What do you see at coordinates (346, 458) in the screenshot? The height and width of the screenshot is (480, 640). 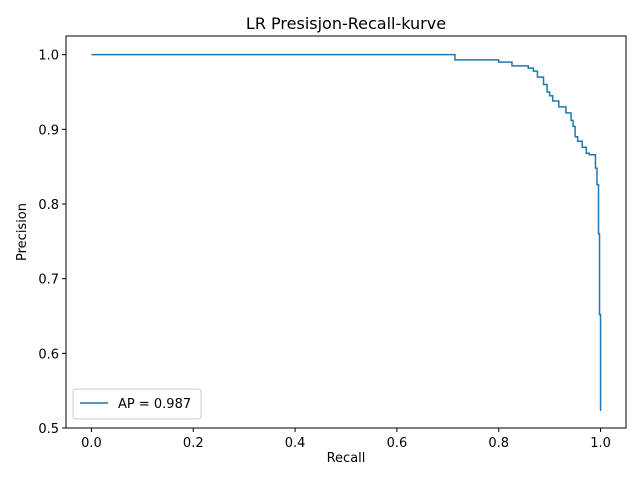 I see `x-axis-label: Recall` at bounding box center [346, 458].